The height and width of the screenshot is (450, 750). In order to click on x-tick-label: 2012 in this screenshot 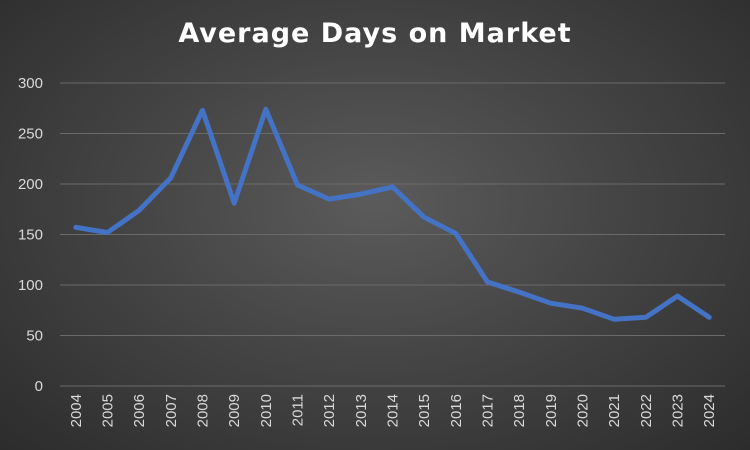, I will do `click(329, 410)`.